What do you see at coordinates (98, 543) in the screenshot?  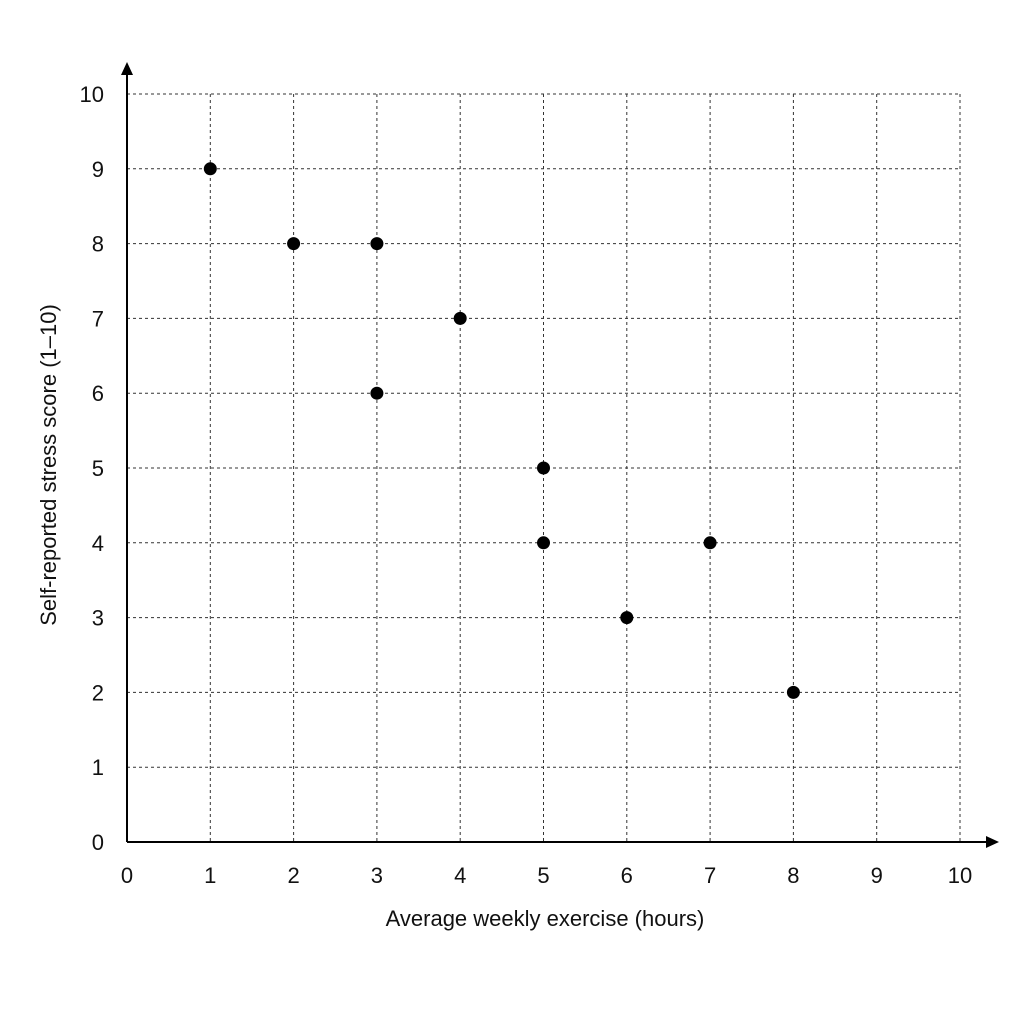 I see `y-tick-label: 4` at bounding box center [98, 543].